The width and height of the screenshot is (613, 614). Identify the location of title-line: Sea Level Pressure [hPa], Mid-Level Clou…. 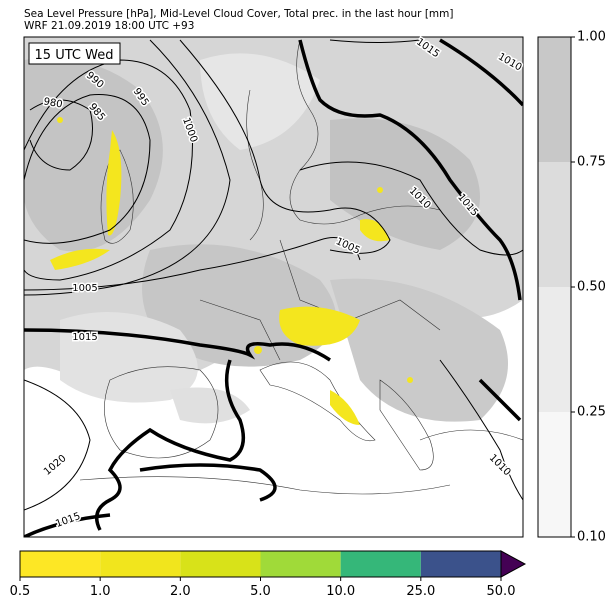
(239, 14).